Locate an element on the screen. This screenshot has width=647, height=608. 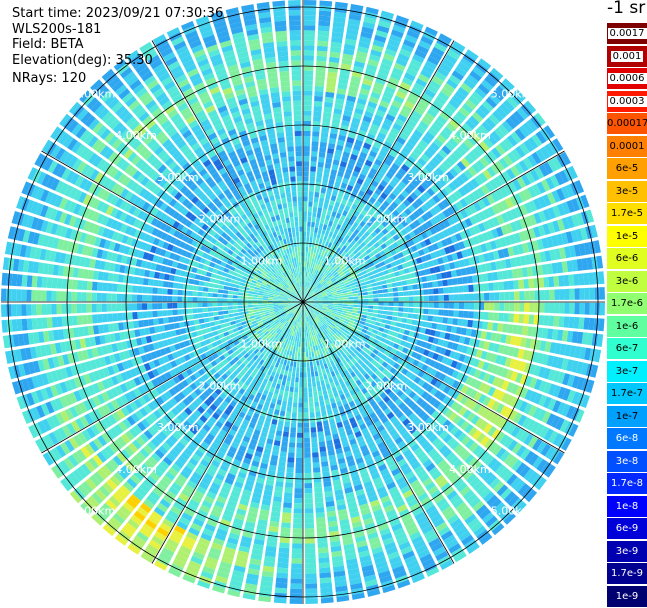
colorbar-swatch: 0.0017 is located at coordinates (627, 33).